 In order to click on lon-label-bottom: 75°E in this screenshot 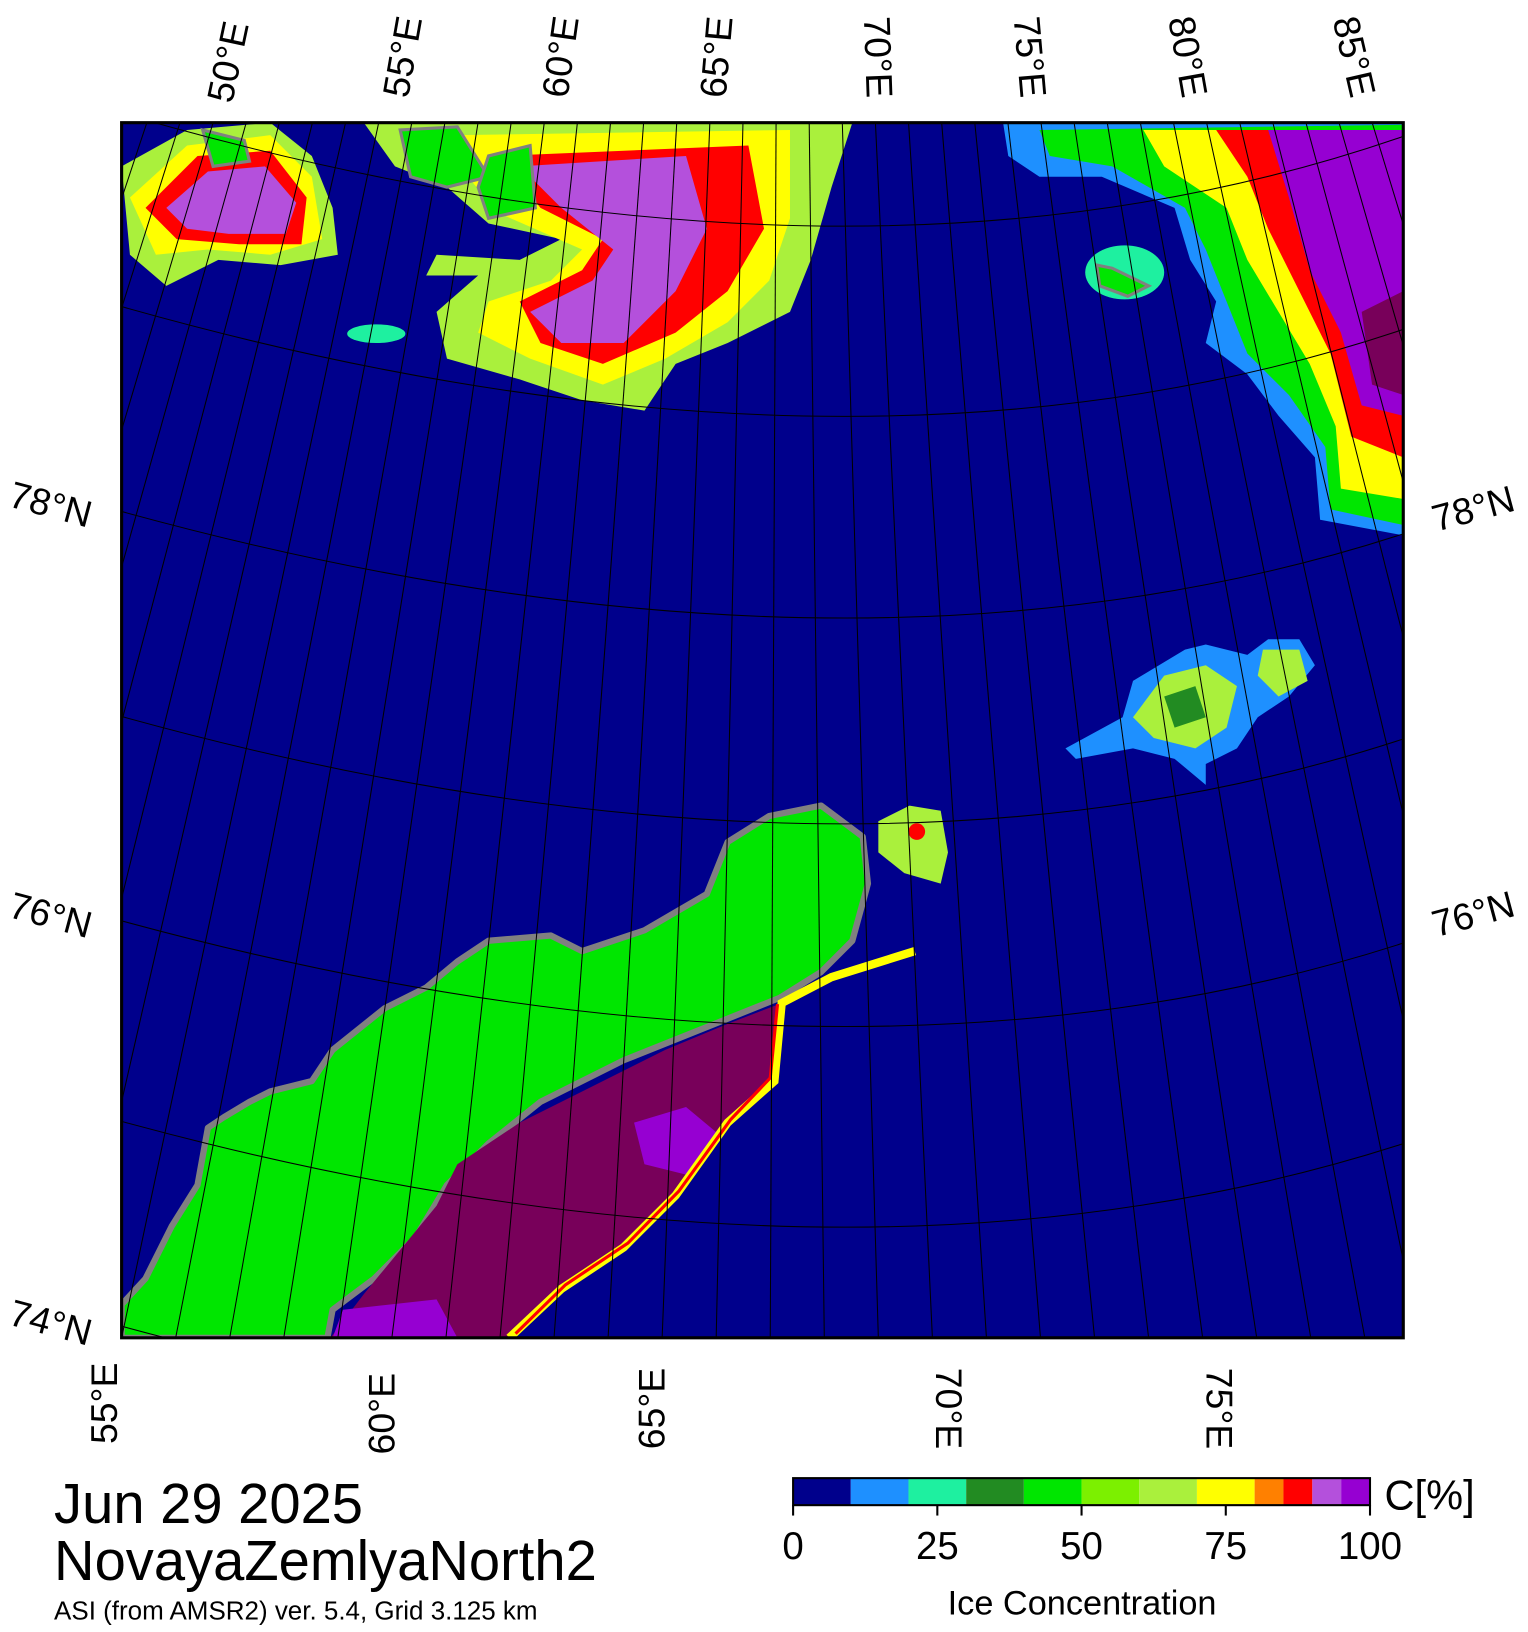, I will do `click(1219, 1409)`.